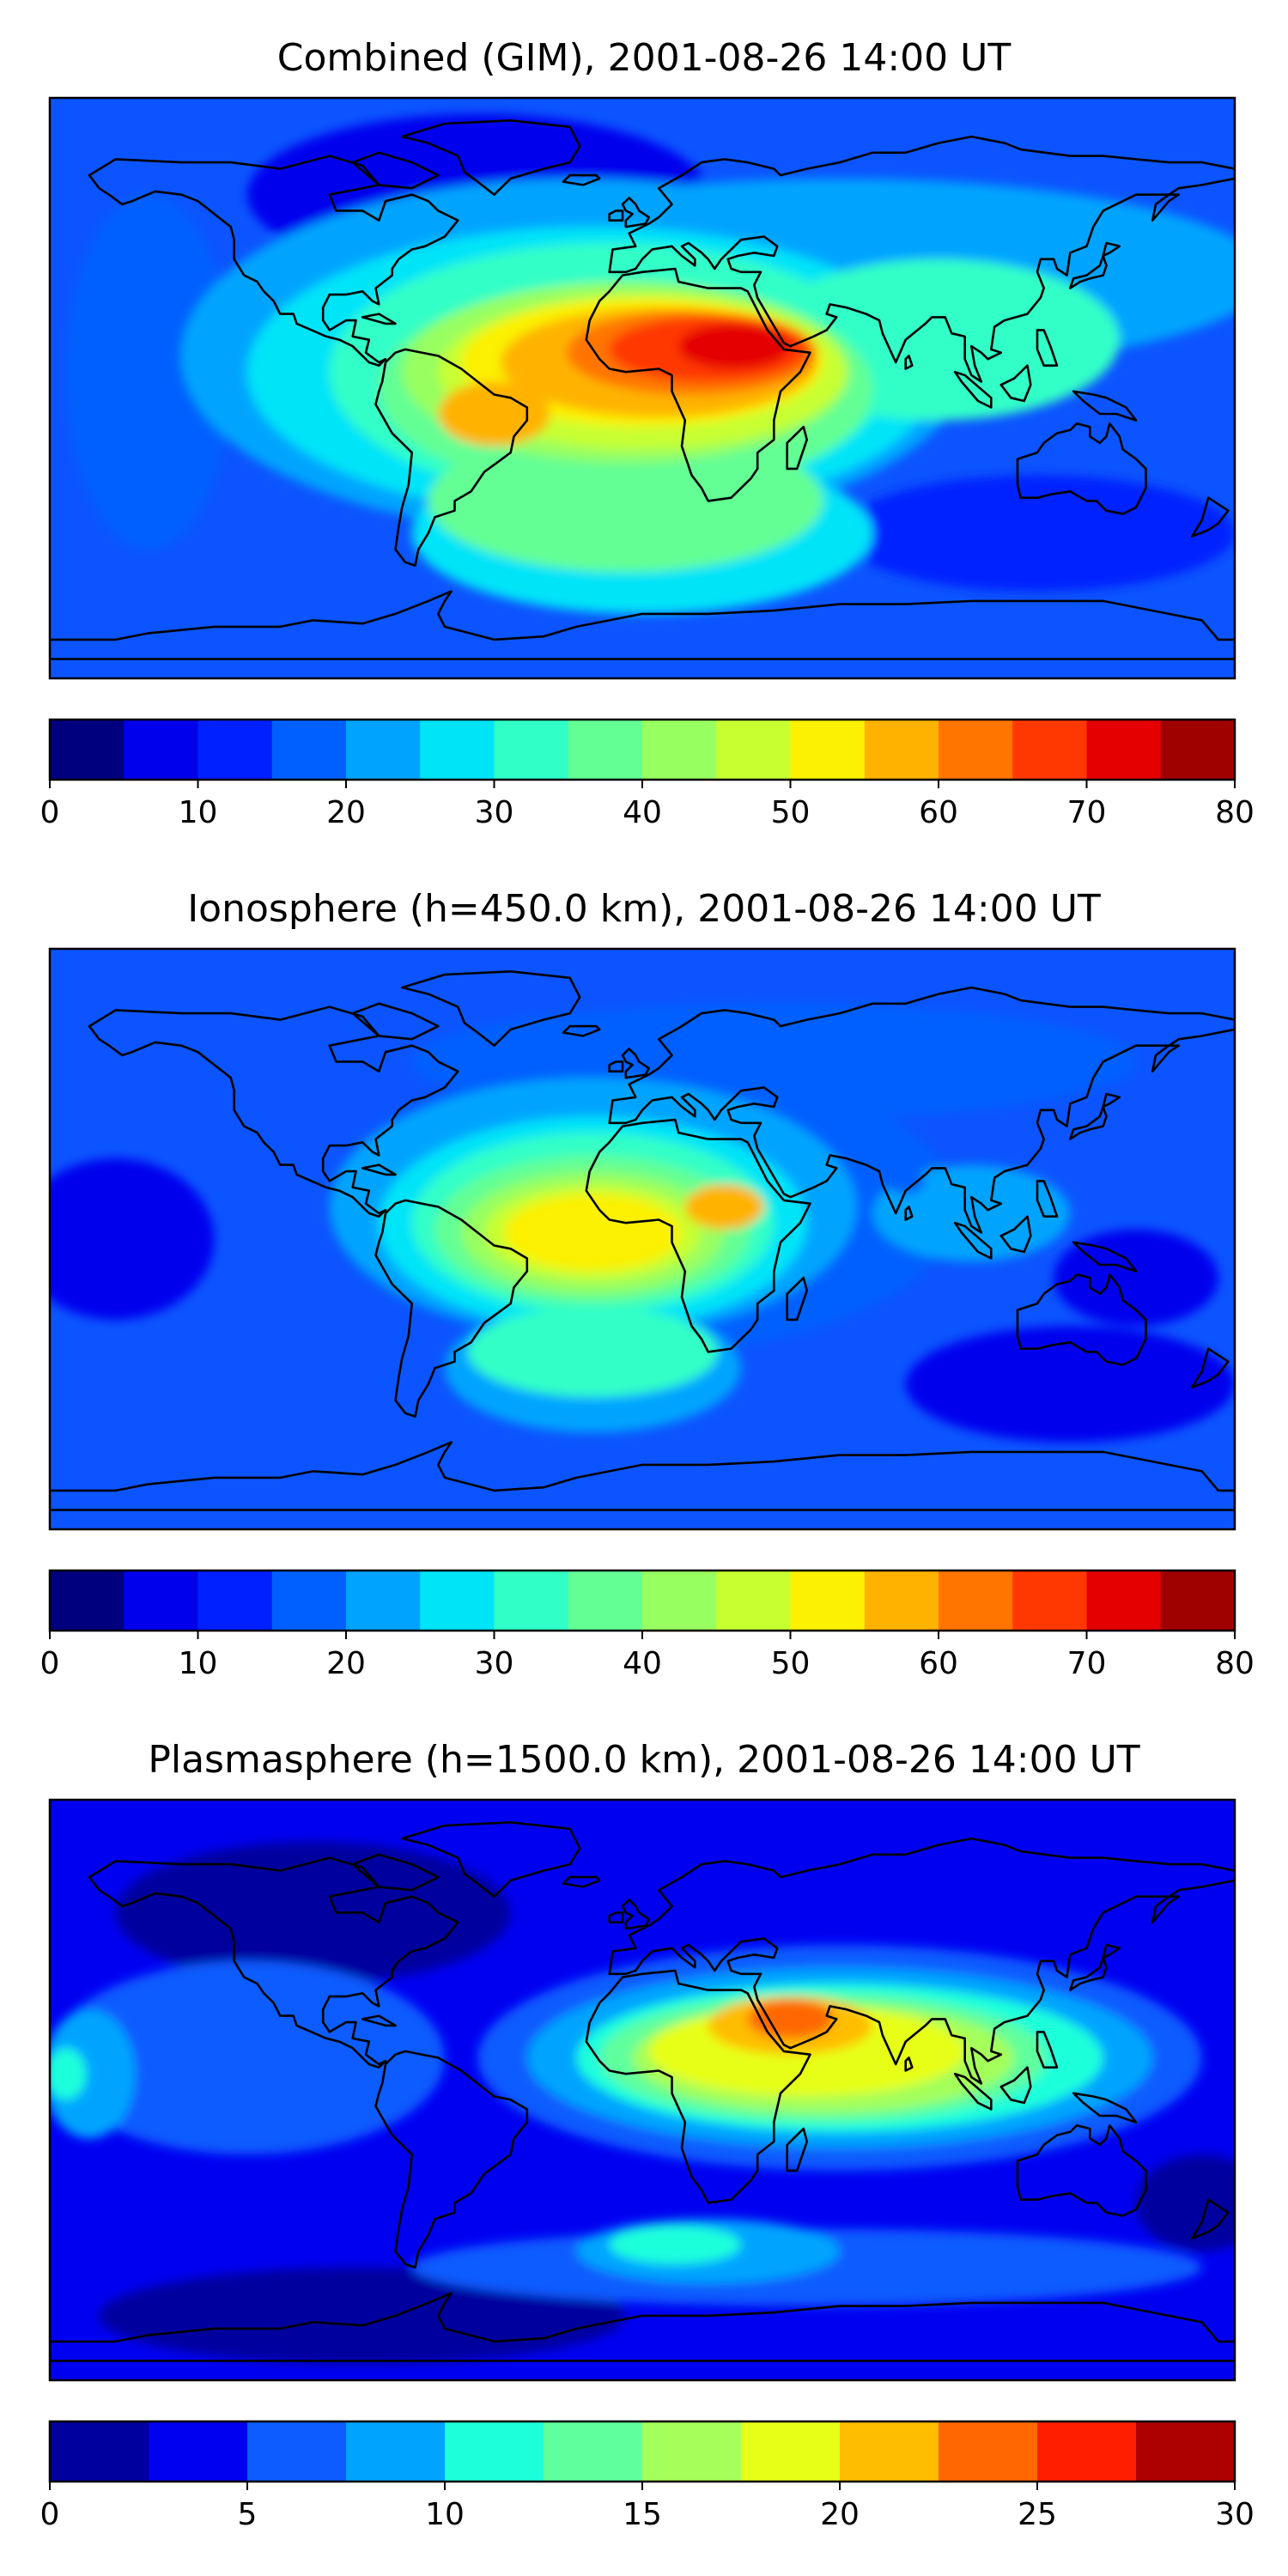 The width and height of the screenshot is (1288, 2576). I want to click on coastline-new-guinea, so click(1105, 406).